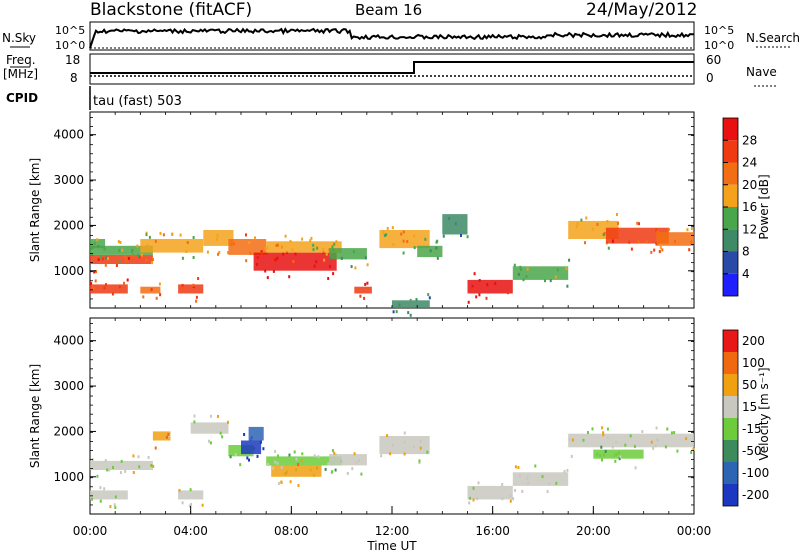  Describe the element at coordinates (749, 163) in the screenshot. I see `power-colorbar-tick-1: 24` at that location.